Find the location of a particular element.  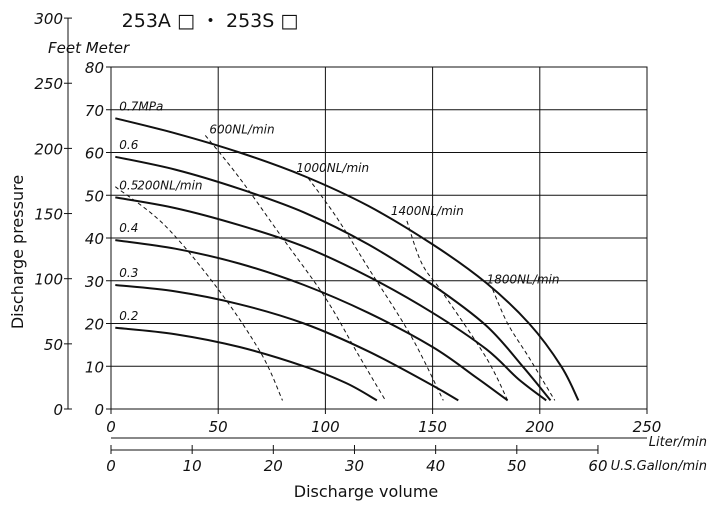

x-tick-label: 200 is located at coordinates (539, 427).